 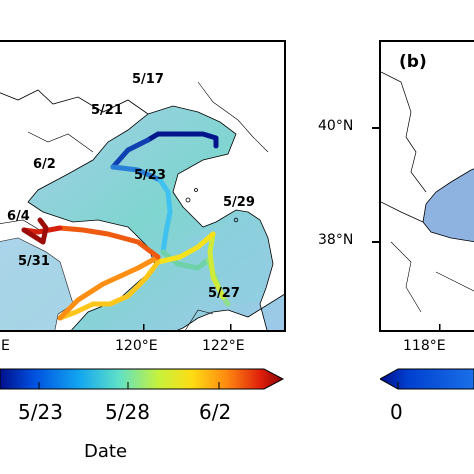 I want to click on track-label-0602: 6/2, so click(x=44, y=164).